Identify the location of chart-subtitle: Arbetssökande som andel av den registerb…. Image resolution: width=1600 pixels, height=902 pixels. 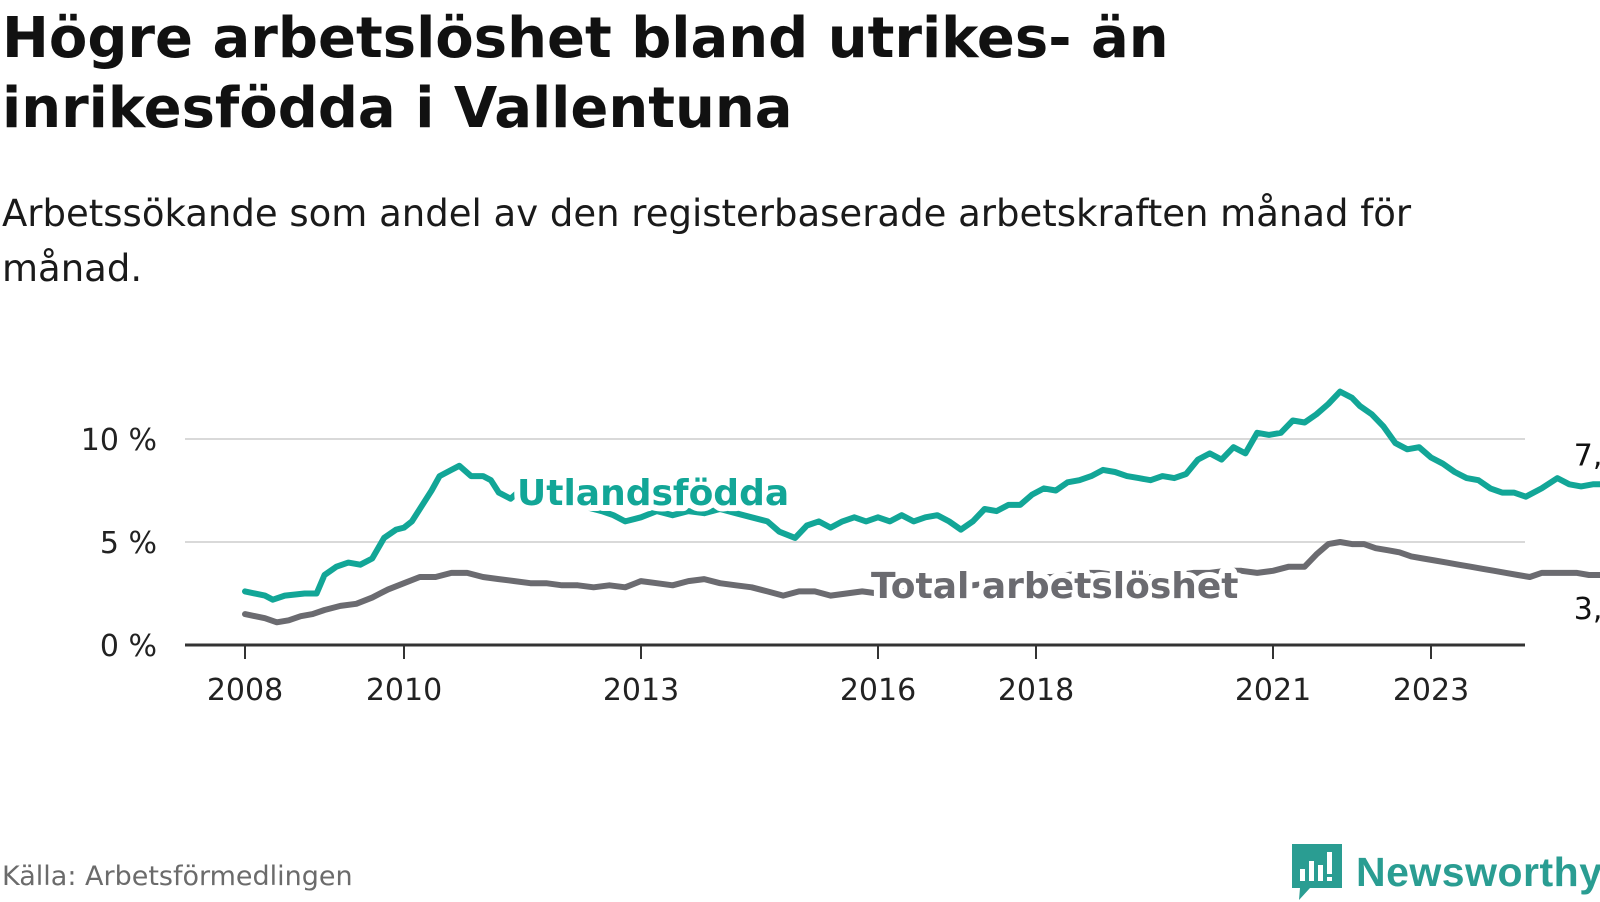
(707, 241).